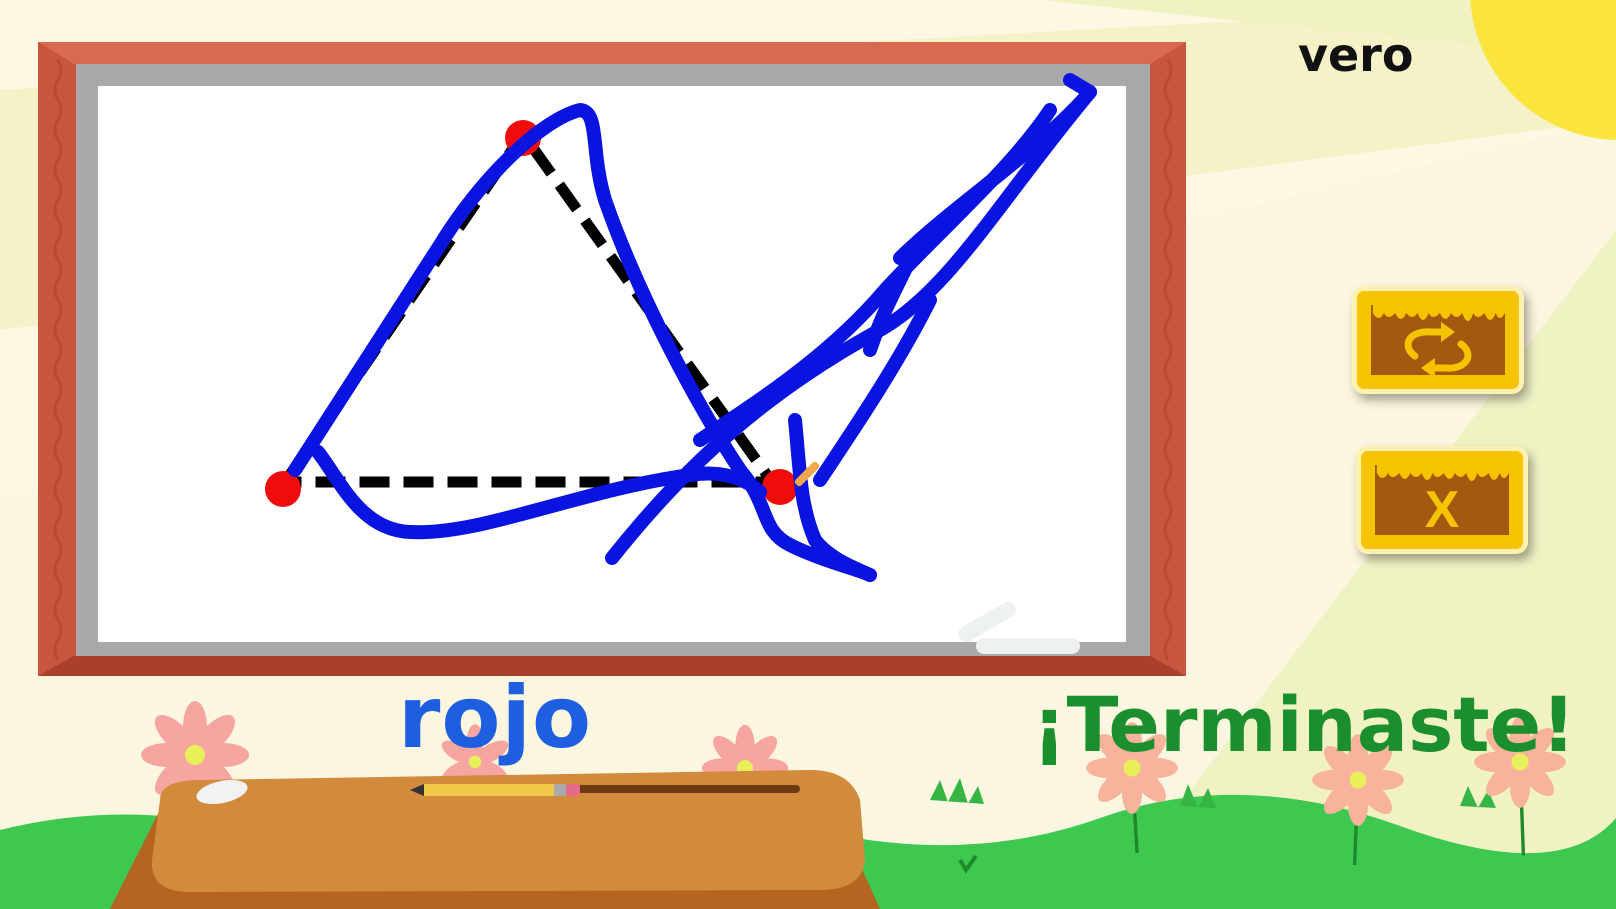 The image size is (1616, 909). I want to click on player-name: vero, so click(1355, 55).